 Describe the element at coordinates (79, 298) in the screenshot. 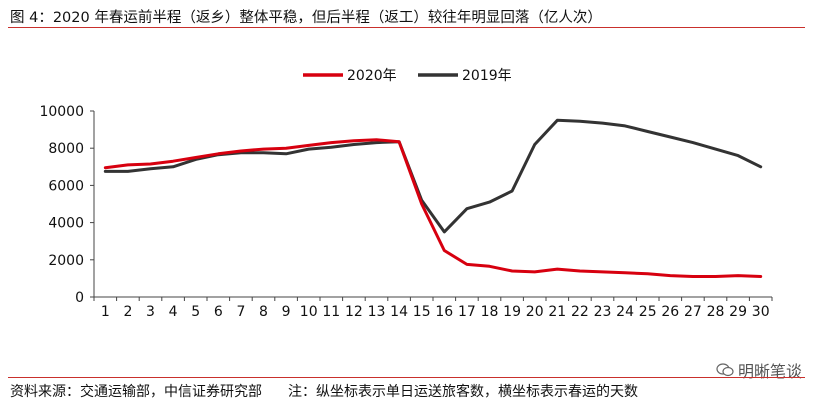

I see `y-tick-label: 0` at that location.